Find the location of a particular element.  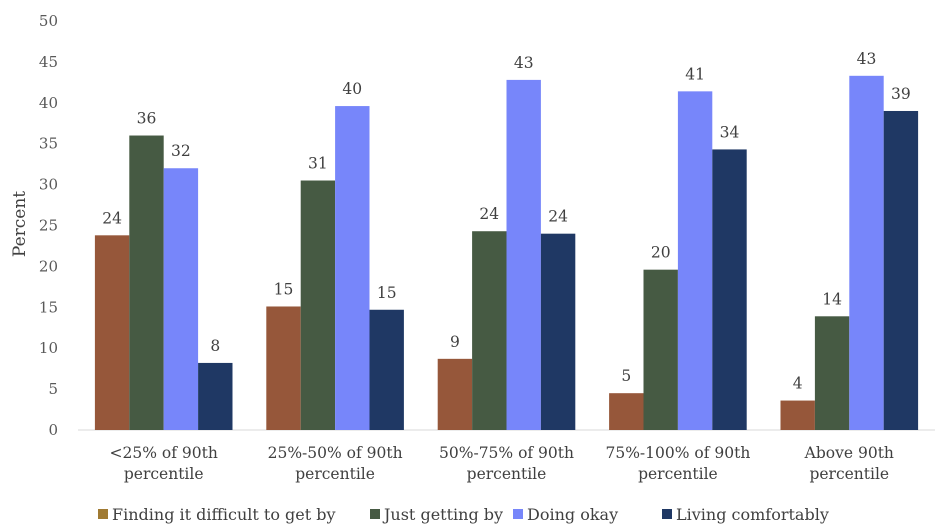

data-label: 5 is located at coordinates (626, 376).